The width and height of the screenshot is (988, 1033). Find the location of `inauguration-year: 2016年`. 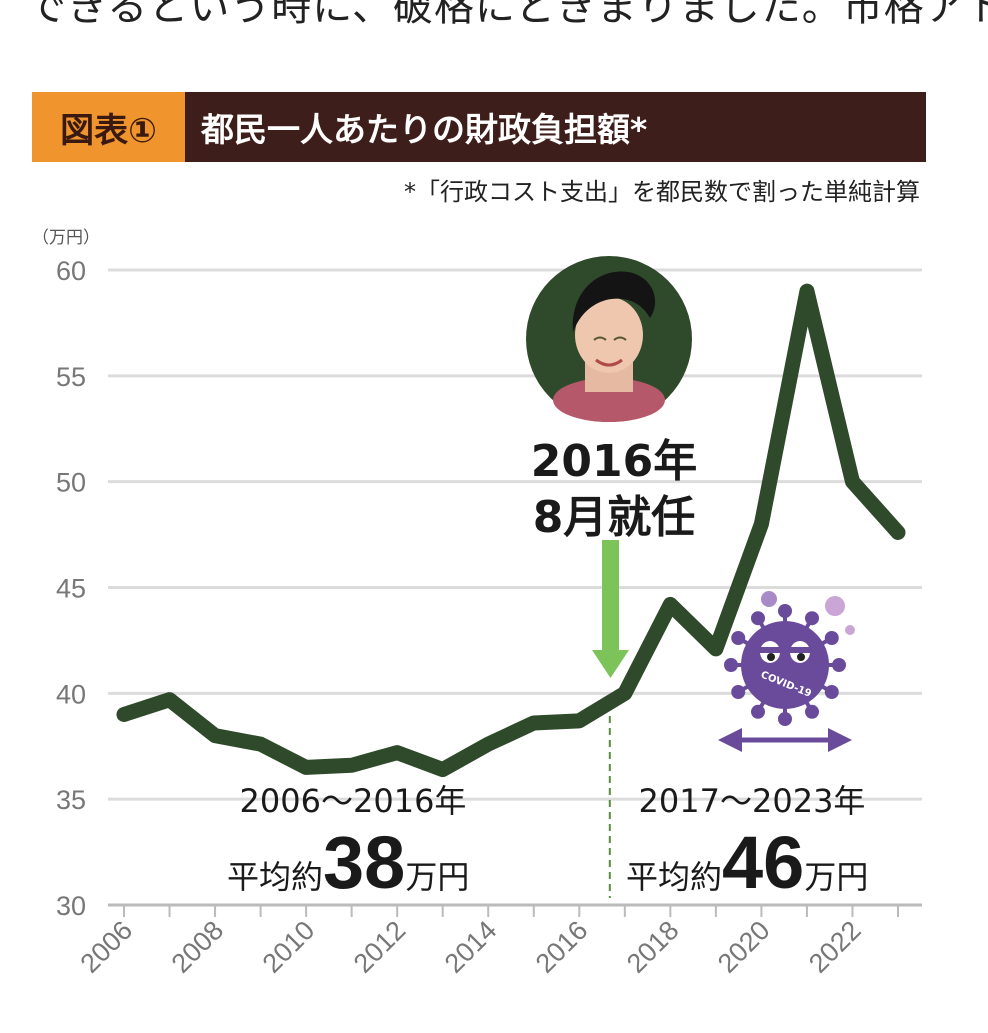

inauguration-year: 2016年 is located at coordinates (614, 461).